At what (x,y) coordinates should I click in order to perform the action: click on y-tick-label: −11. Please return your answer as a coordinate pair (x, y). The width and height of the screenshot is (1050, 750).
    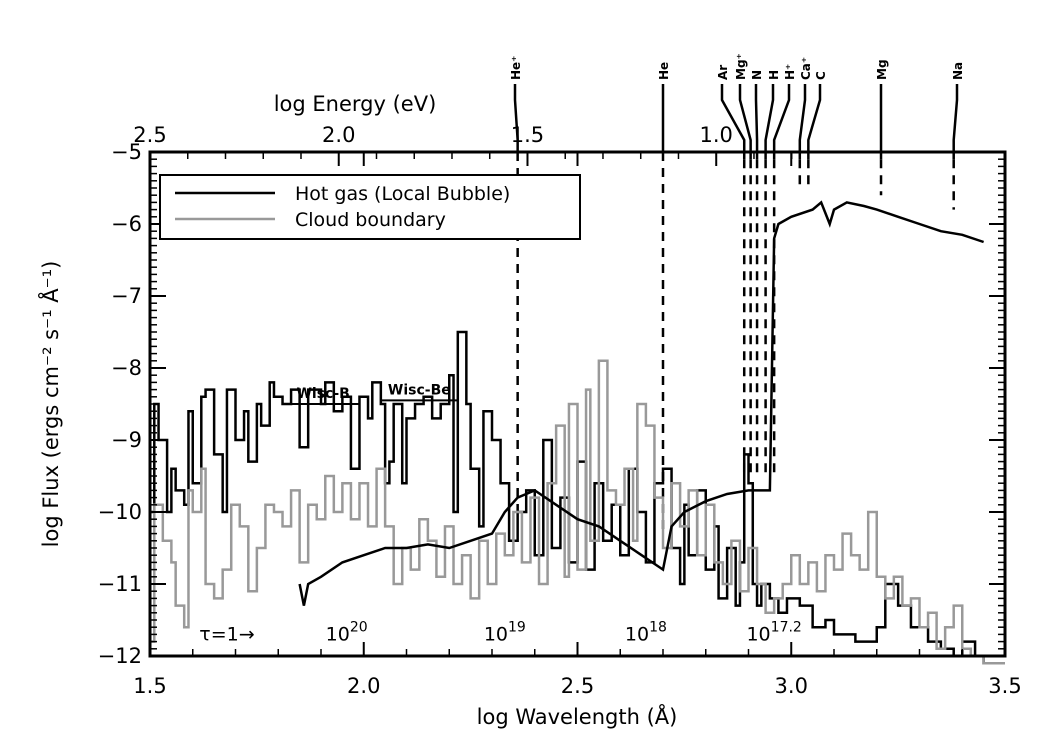
    Looking at the image, I should click on (120, 584).